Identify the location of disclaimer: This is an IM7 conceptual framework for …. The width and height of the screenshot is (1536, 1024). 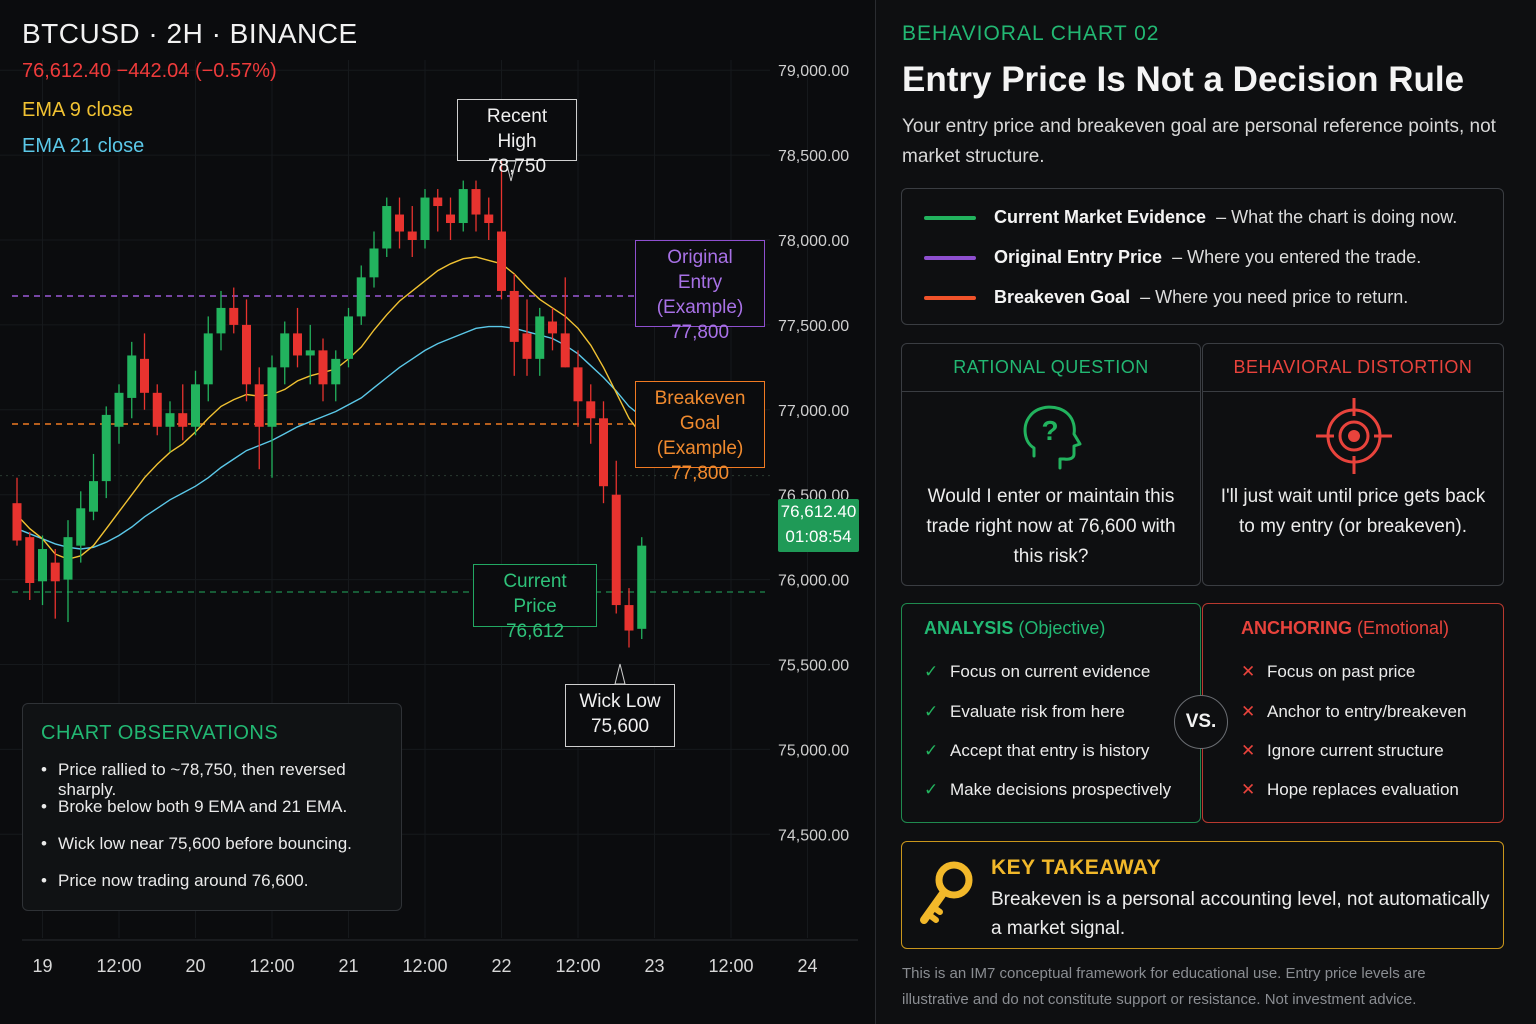
(1164, 986).